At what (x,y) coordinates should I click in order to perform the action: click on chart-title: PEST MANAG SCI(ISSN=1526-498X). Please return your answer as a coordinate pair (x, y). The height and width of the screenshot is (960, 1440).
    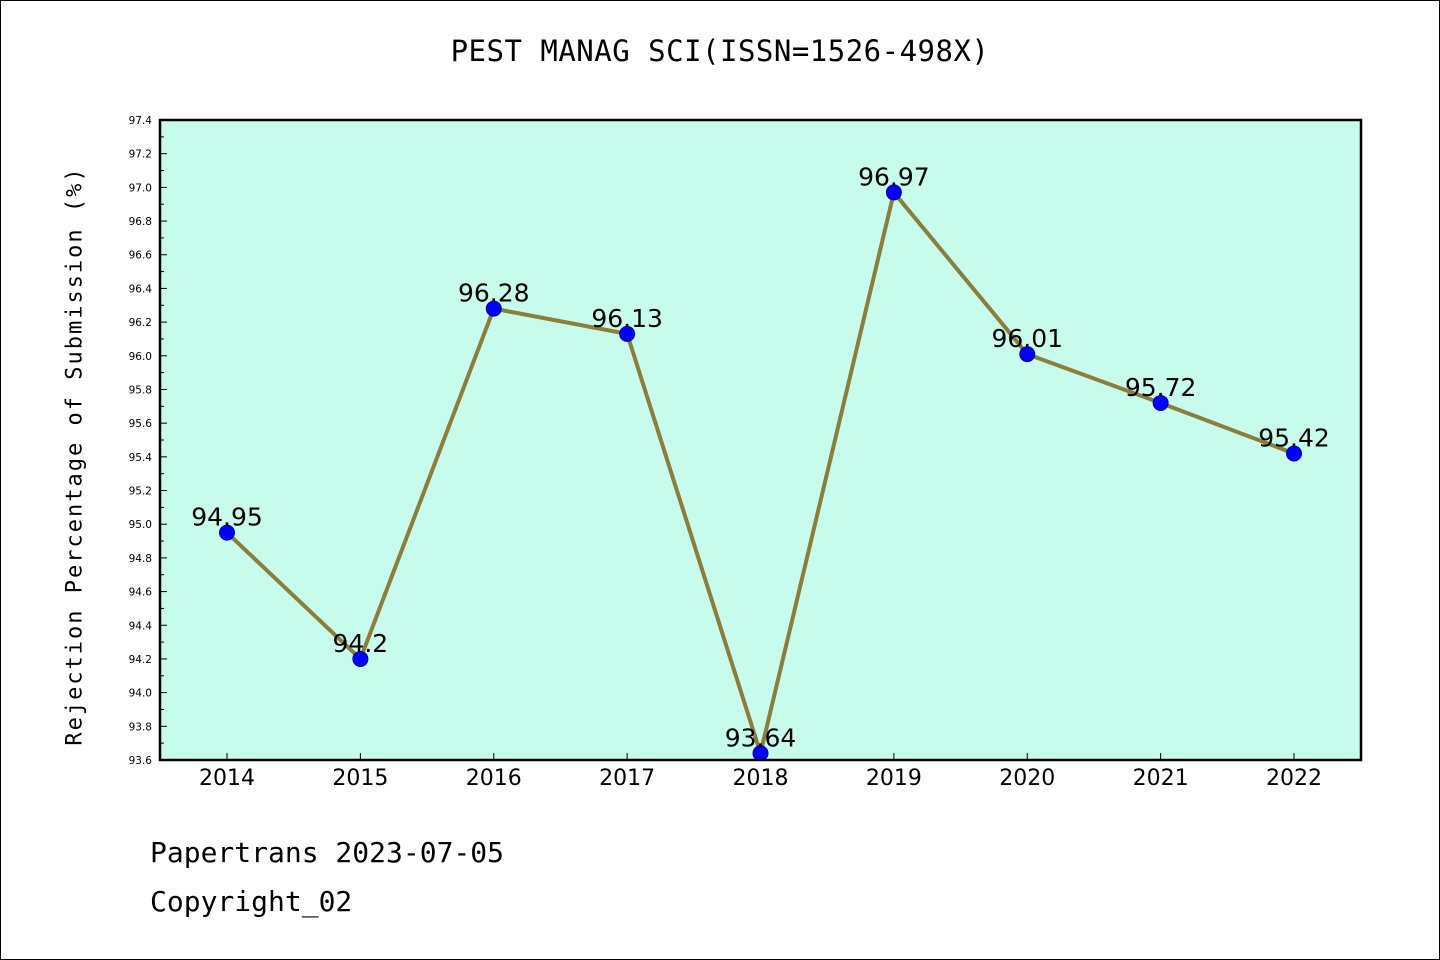
    Looking at the image, I should click on (720, 51).